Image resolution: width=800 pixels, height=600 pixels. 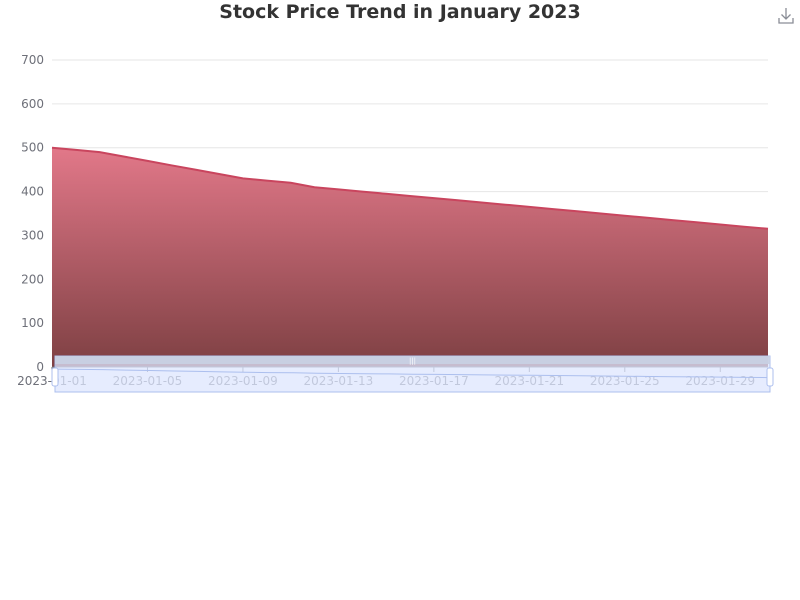 I want to click on data-zoom-preview-line, so click(x=412, y=373).